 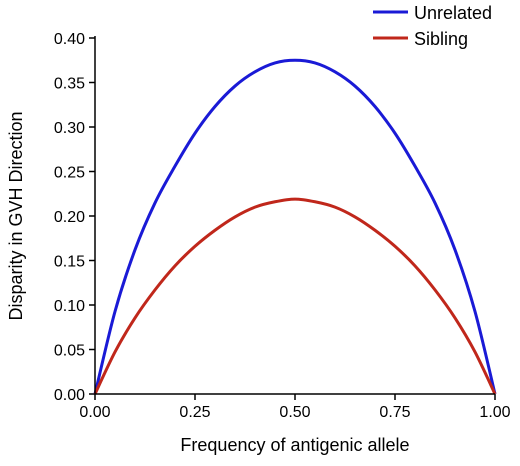 What do you see at coordinates (453, 13) in the screenshot?
I see `legend-label-unrelated: Unrelated` at bounding box center [453, 13].